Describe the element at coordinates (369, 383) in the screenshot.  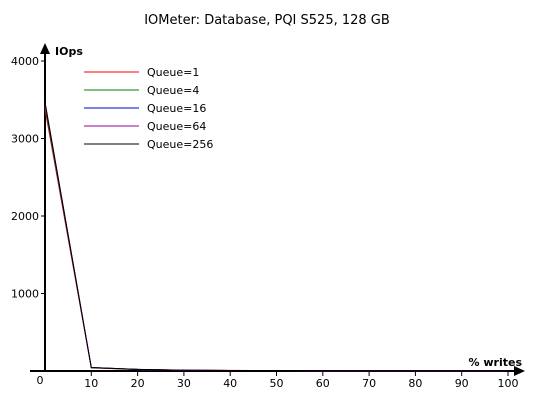
I see `x-tick-label: 70` at that location.